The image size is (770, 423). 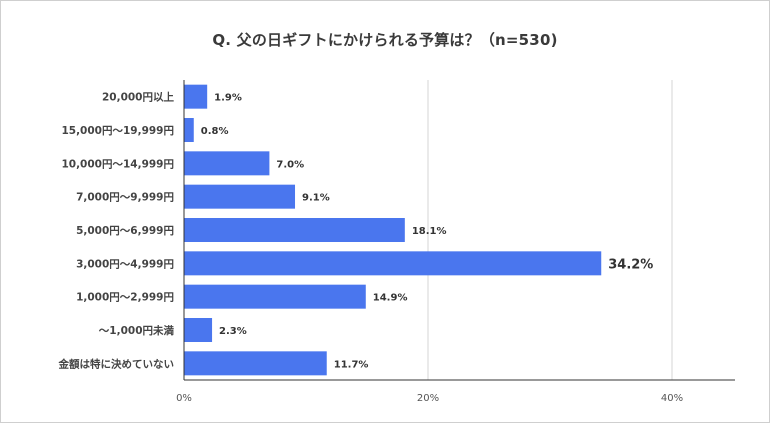 What do you see at coordinates (125, 298) in the screenshot?
I see `category-label: 1,000円～2,999円` at bounding box center [125, 298].